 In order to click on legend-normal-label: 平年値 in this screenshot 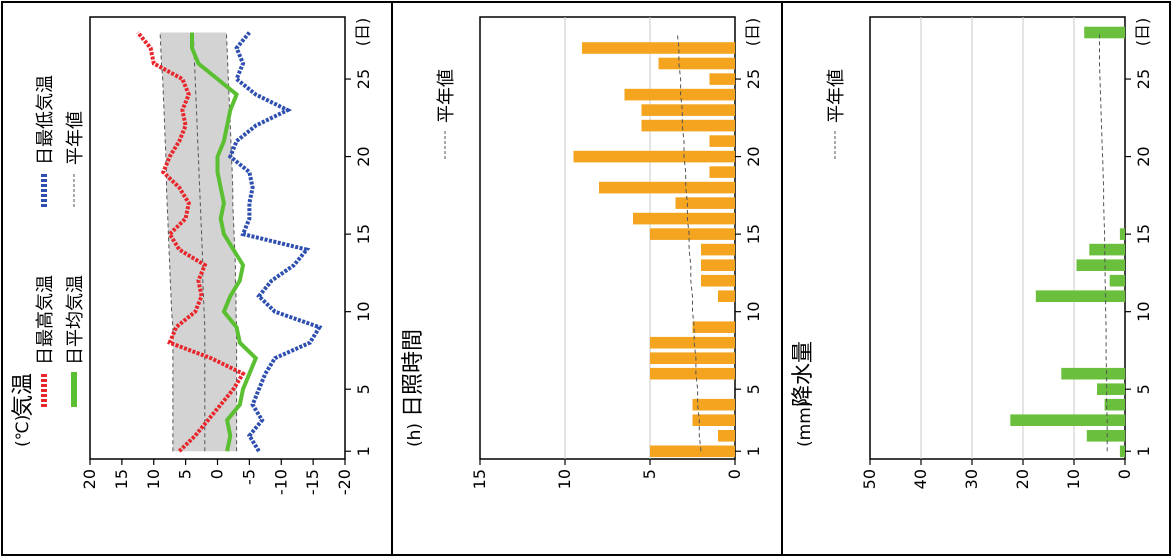, I will do `click(75, 138)`.